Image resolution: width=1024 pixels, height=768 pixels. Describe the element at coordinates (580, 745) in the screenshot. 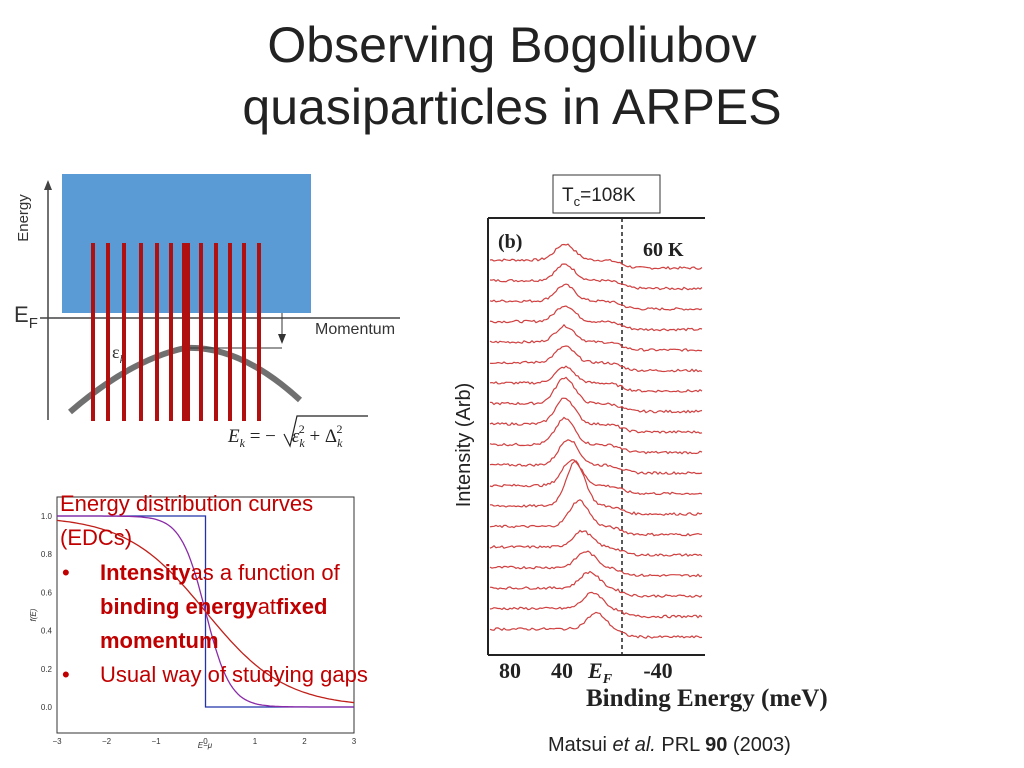

I see `text: Matsui` at that location.